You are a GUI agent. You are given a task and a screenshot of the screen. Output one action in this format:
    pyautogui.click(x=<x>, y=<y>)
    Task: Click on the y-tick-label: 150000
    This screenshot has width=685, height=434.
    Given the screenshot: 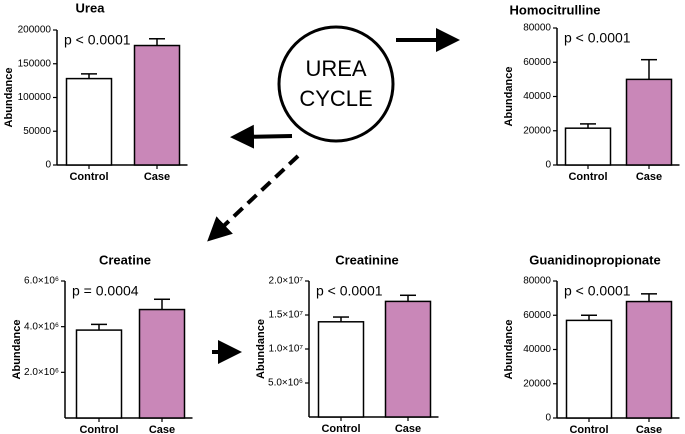 What is the action you would take?
    pyautogui.click(x=35, y=63)
    